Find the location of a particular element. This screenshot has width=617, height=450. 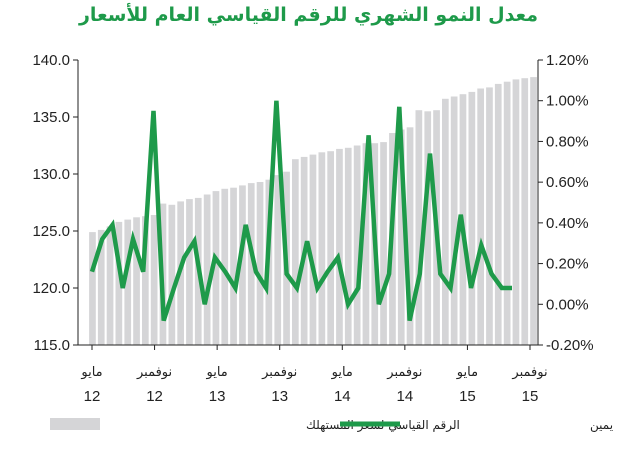

right-tick-label: 0.00% is located at coordinates (567, 304).